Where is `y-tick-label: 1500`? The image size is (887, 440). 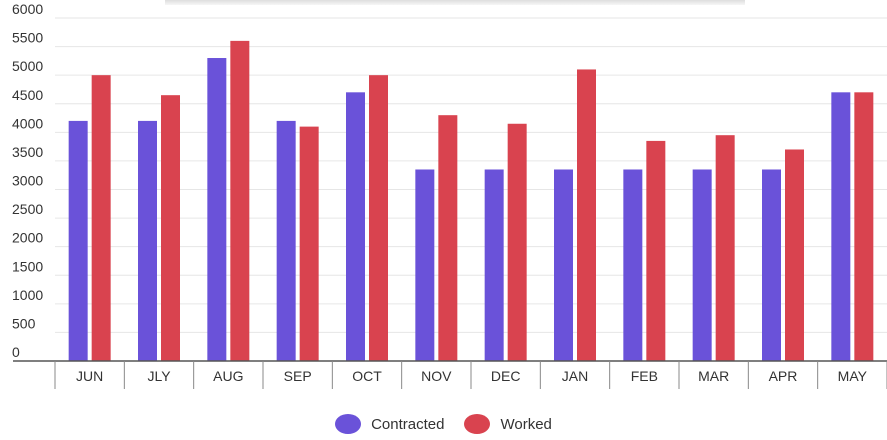 y-tick-label: 1500 is located at coordinates (27, 266).